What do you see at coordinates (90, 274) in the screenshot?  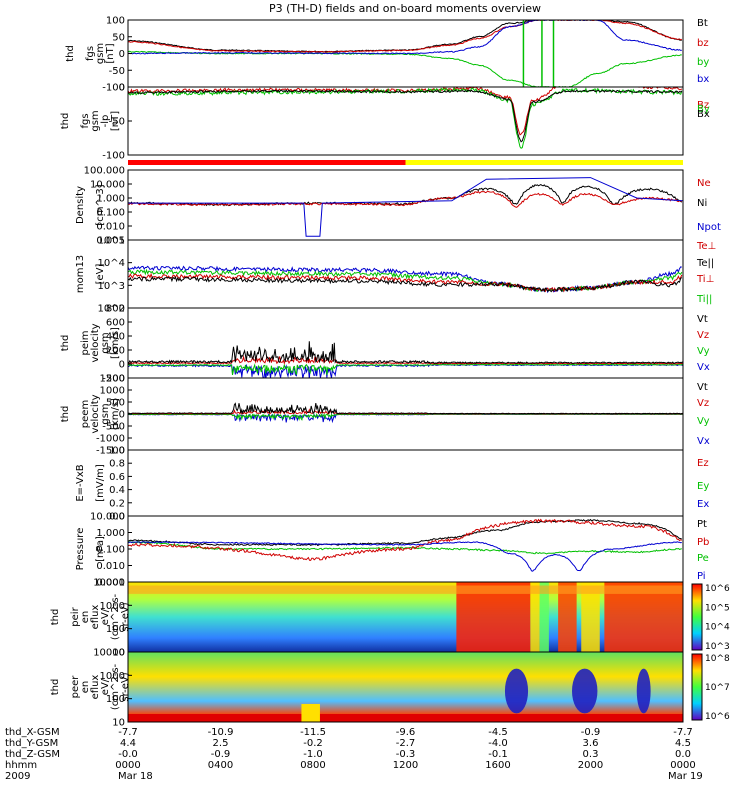 I see `ylabel-temp: mom13 [eV]` at bounding box center [90, 274].